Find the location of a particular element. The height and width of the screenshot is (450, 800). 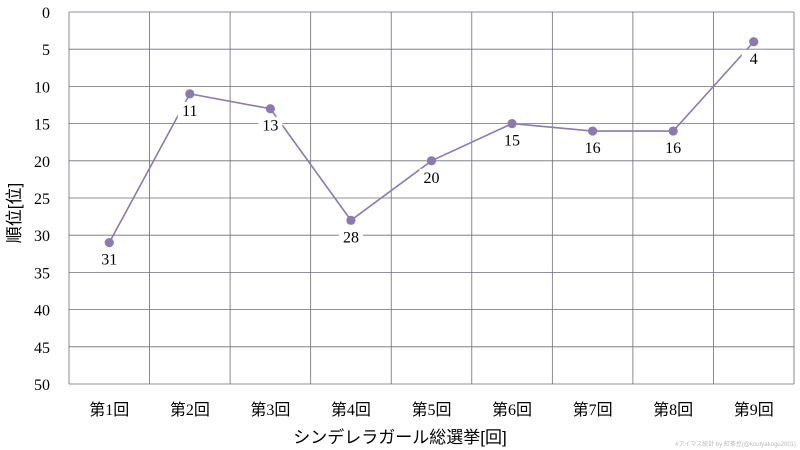

watermark-text: #アイマス統計 by 紅茶豆(@koutyakogu2001) is located at coordinates (735, 444).